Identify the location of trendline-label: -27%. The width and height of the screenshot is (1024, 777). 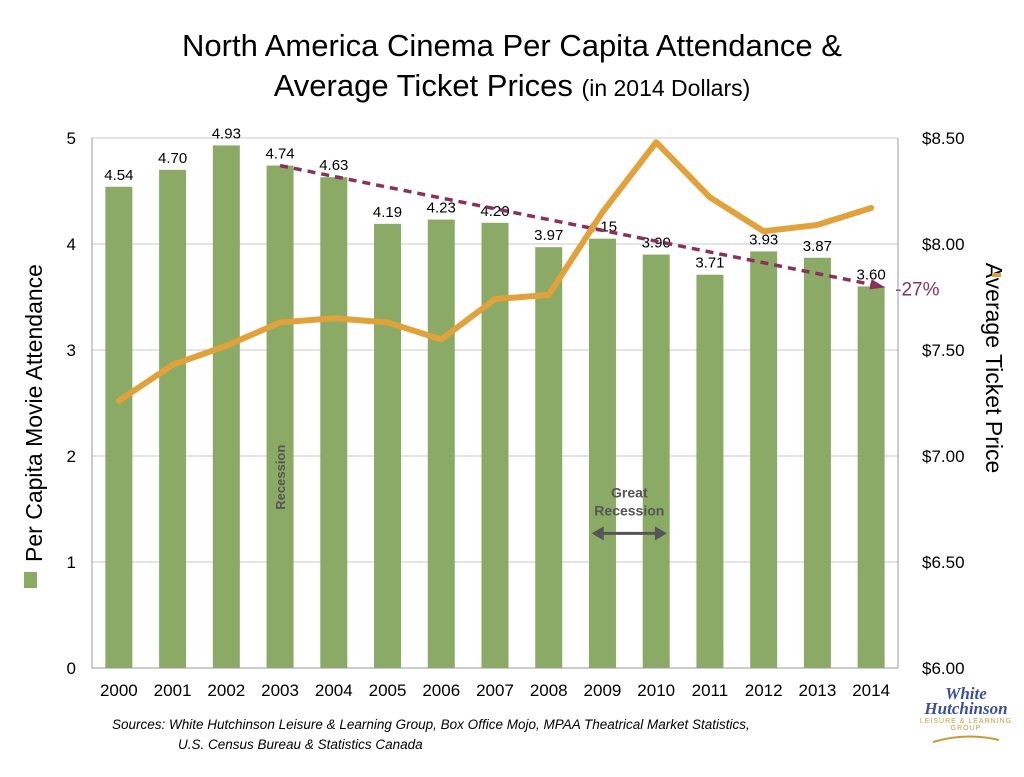
(917, 289).